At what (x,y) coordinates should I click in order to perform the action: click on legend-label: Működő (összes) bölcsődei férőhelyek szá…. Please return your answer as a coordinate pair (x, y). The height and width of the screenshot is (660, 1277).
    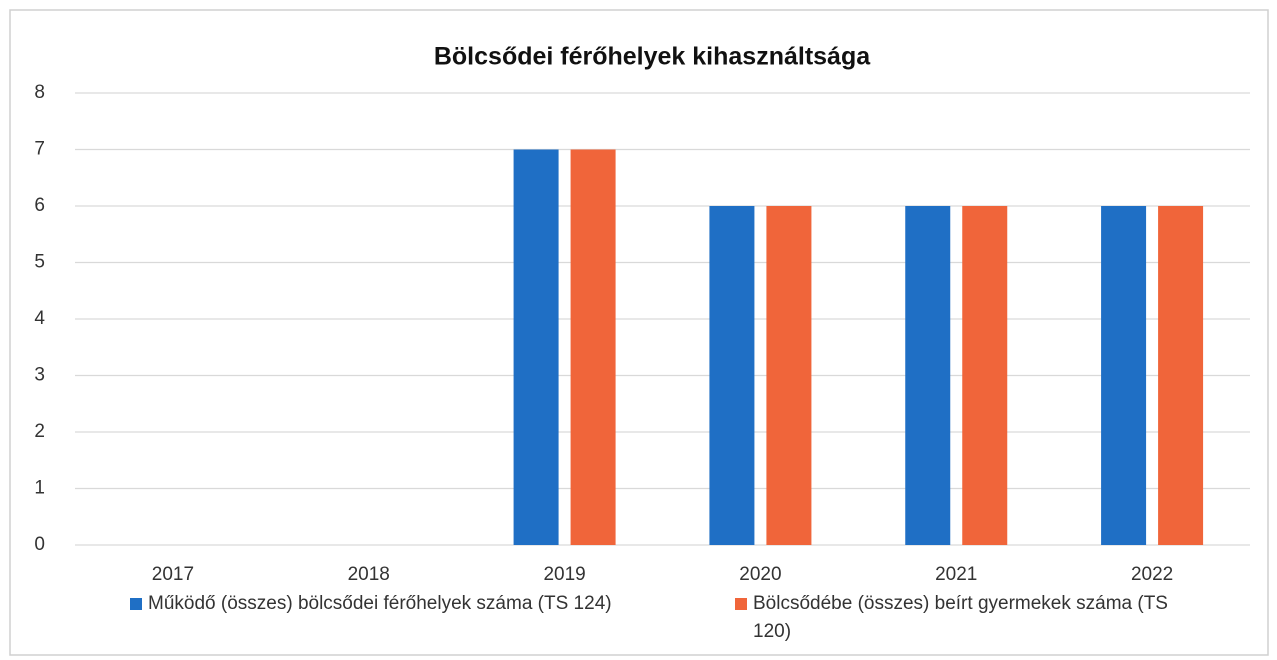
    Looking at the image, I should click on (380, 603).